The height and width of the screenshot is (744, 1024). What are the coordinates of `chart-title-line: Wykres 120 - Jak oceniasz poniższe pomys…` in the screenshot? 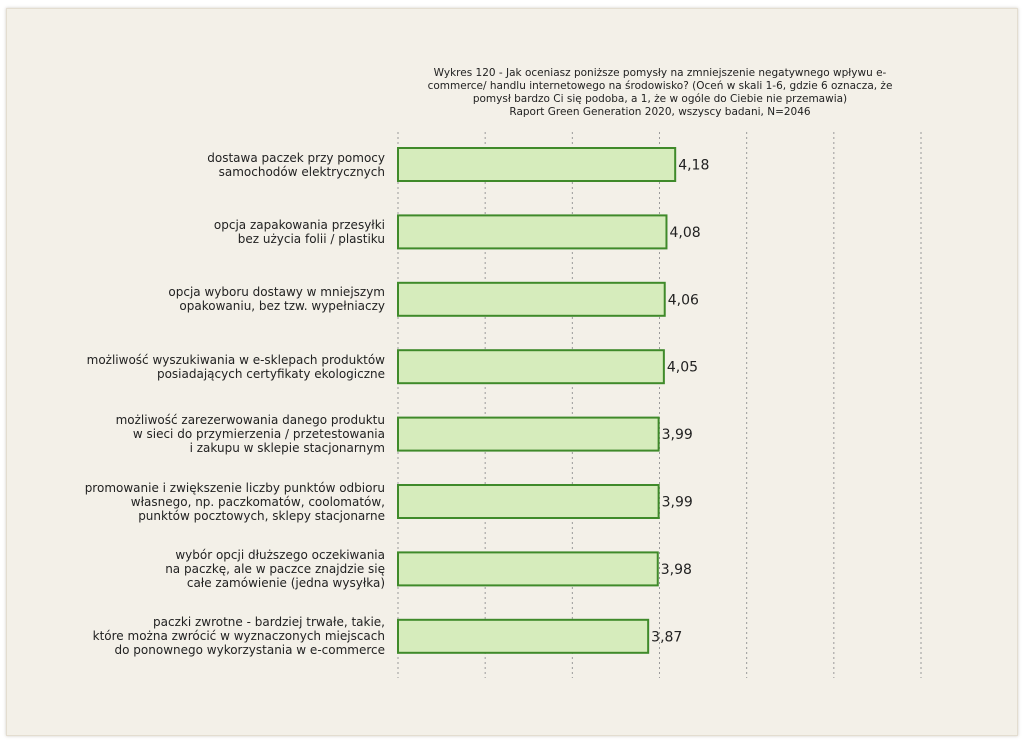 It's located at (660, 73).